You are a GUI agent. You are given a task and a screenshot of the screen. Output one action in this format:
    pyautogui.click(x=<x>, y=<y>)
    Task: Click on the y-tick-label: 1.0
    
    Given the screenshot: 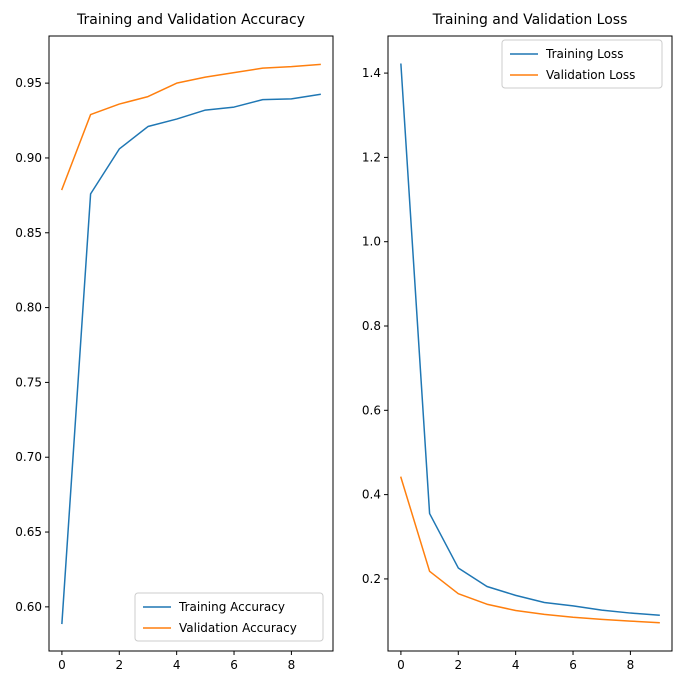 What is the action you would take?
    pyautogui.click(x=371, y=242)
    